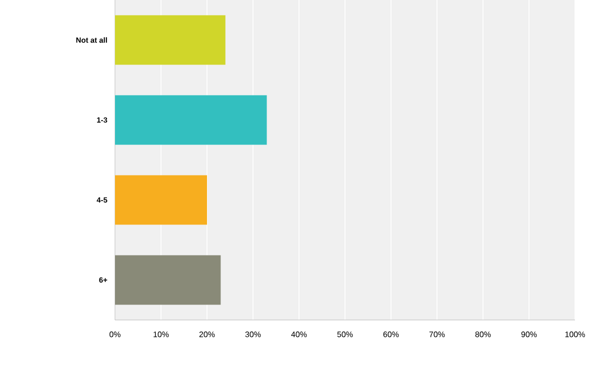 This screenshot has width=595, height=371. What do you see at coordinates (575, 335) in the screenshot?
I see `x-tick-label: 100%` at bounding box center [575, 335].